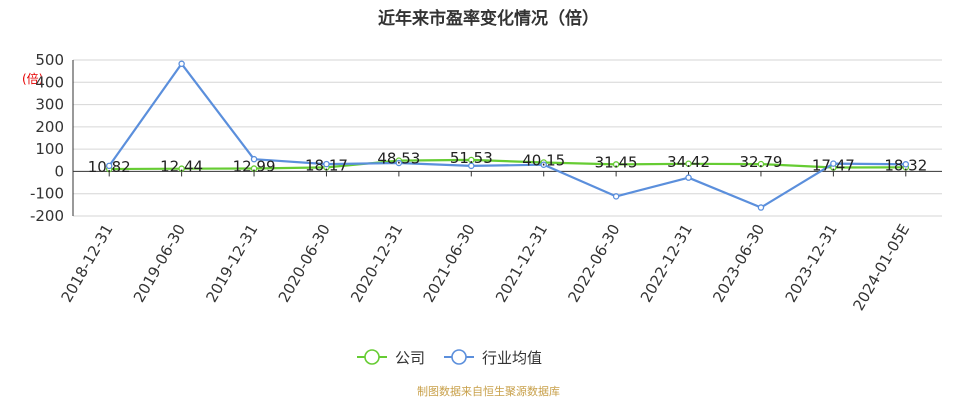 The width and height of the screenshot is (977, 417). Describe the element at coordinates (59, 171) in the screenshot. I see `y-tick-label: 0` at that location.